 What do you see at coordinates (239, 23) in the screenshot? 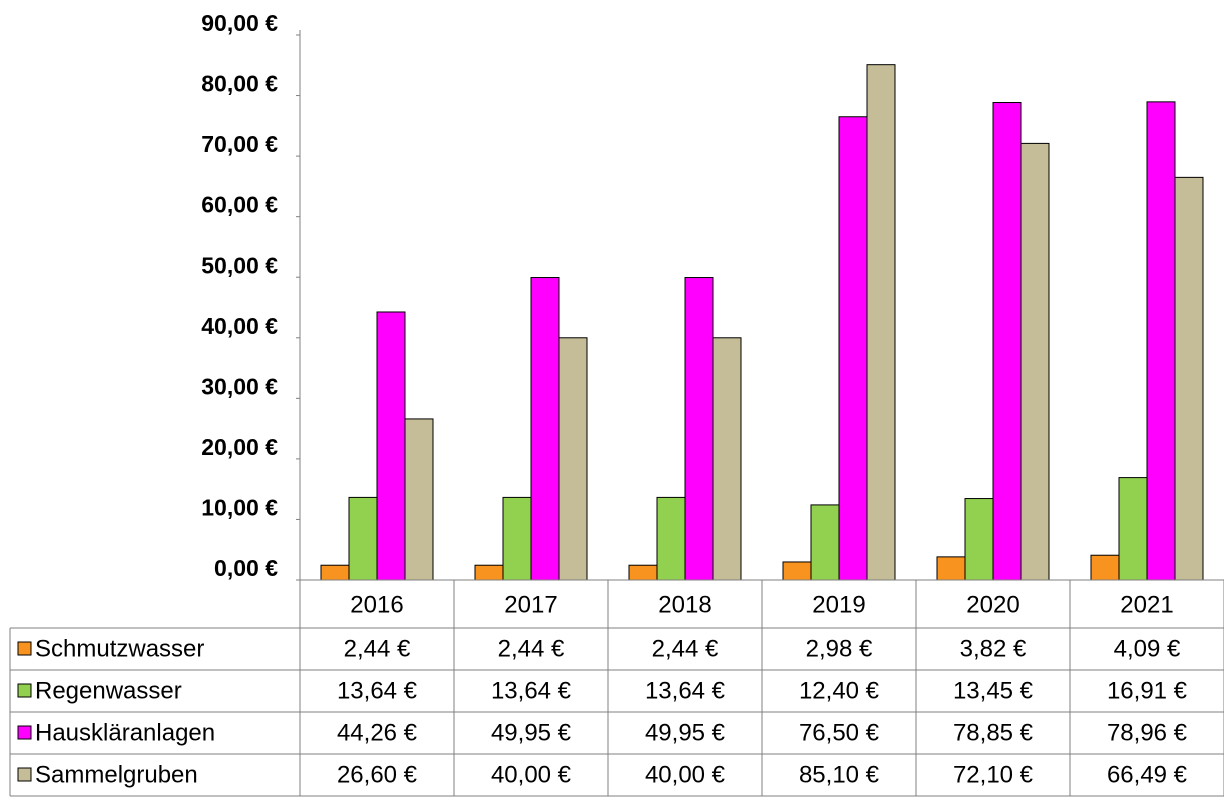
I see `y-tick-label: 90,00 €` at bounding box center [239, 23].